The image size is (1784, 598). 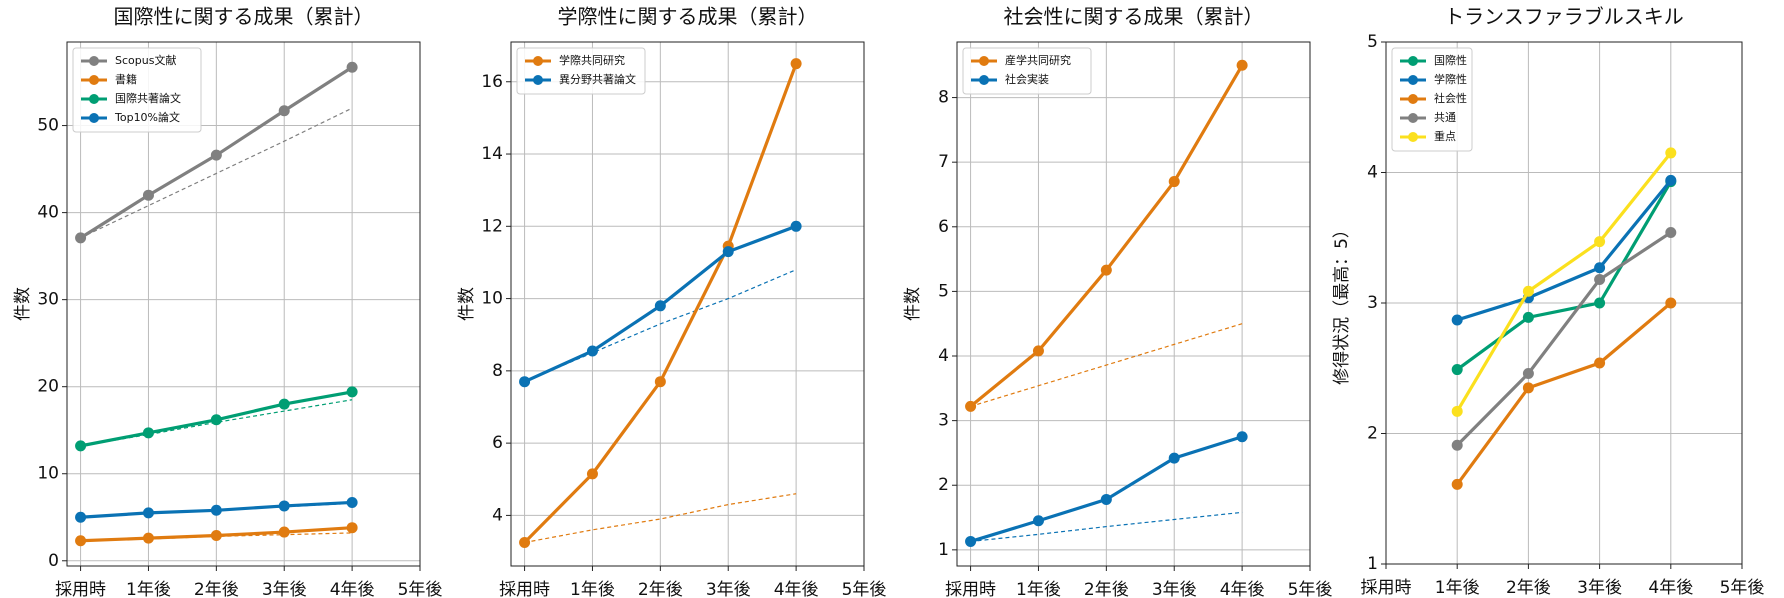 I want to click on legend-label: 社会性, so click(x=1450, y=98).